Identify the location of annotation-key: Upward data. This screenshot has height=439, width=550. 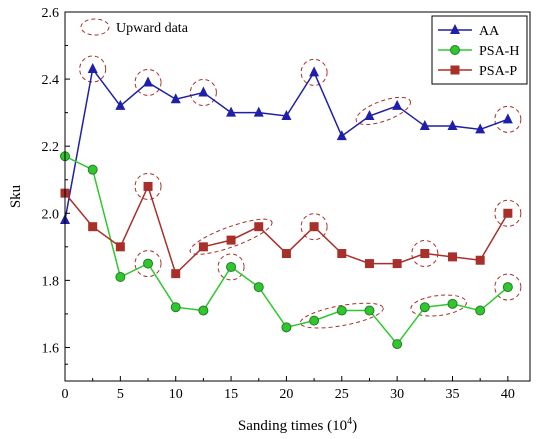
(134, 27).